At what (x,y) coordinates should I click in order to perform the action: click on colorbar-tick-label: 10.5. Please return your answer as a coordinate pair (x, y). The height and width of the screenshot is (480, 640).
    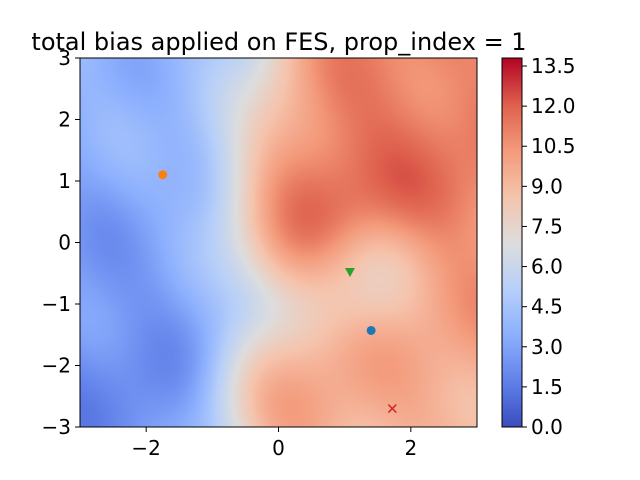
    Looking at the image, I should click on (553, 146).